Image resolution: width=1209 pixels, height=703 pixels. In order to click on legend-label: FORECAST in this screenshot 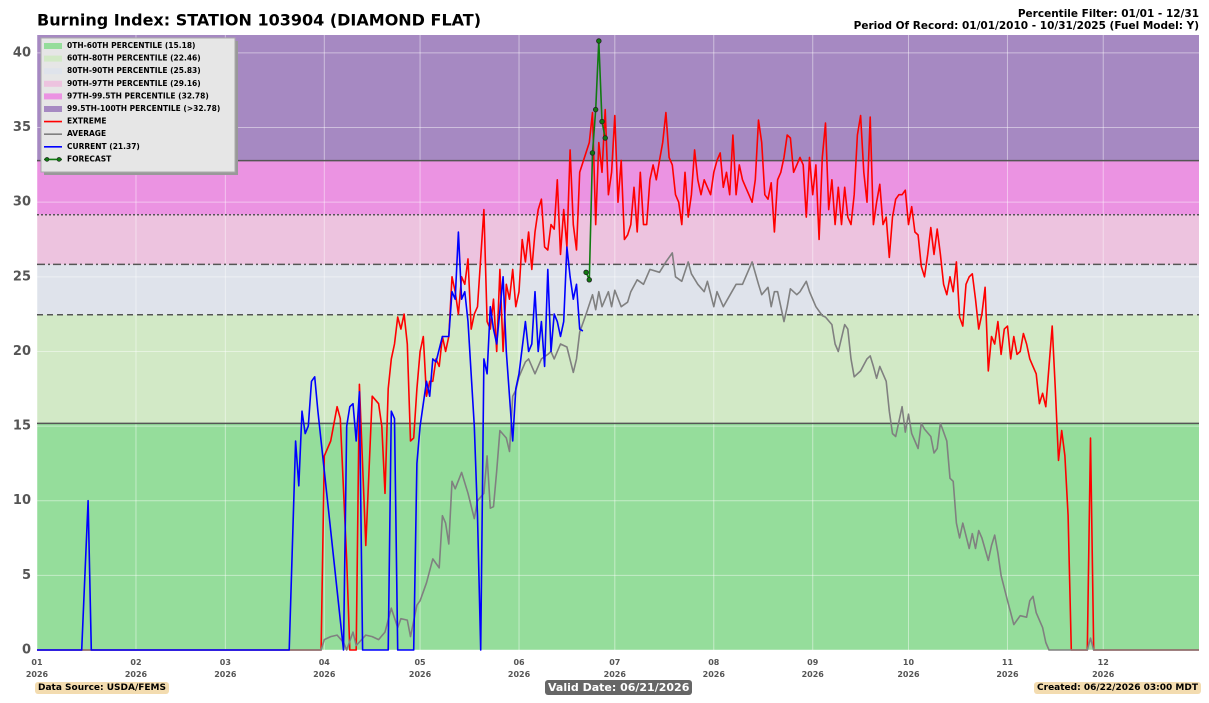, I will do `click(89, 158)`.